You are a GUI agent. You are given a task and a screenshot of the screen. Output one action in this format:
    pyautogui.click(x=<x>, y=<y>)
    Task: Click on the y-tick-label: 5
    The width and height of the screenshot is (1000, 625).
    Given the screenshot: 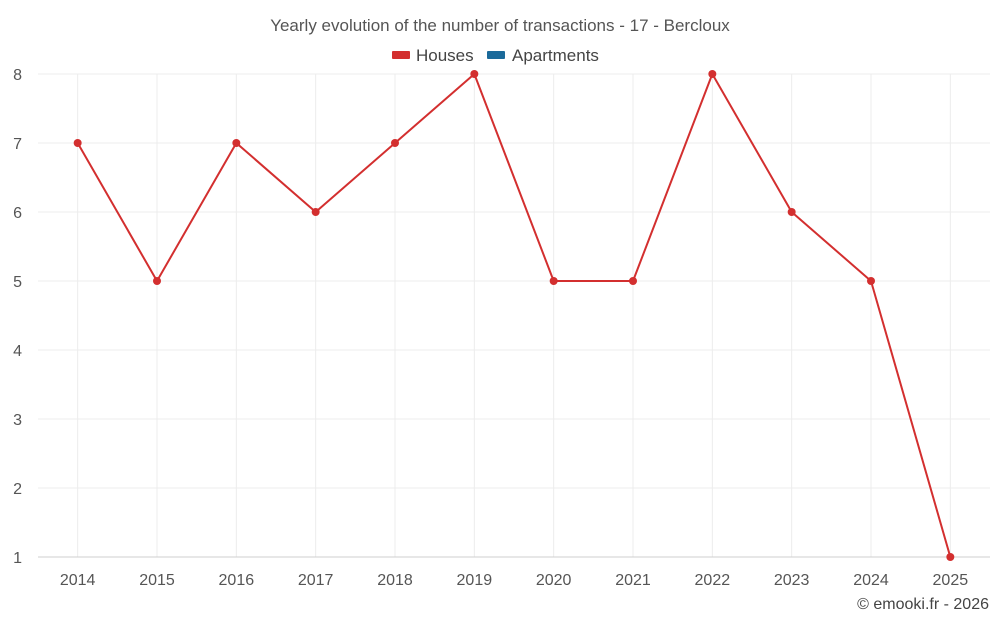 What is the action you would take?
    pyautogui.click(x=17, y=282)
    